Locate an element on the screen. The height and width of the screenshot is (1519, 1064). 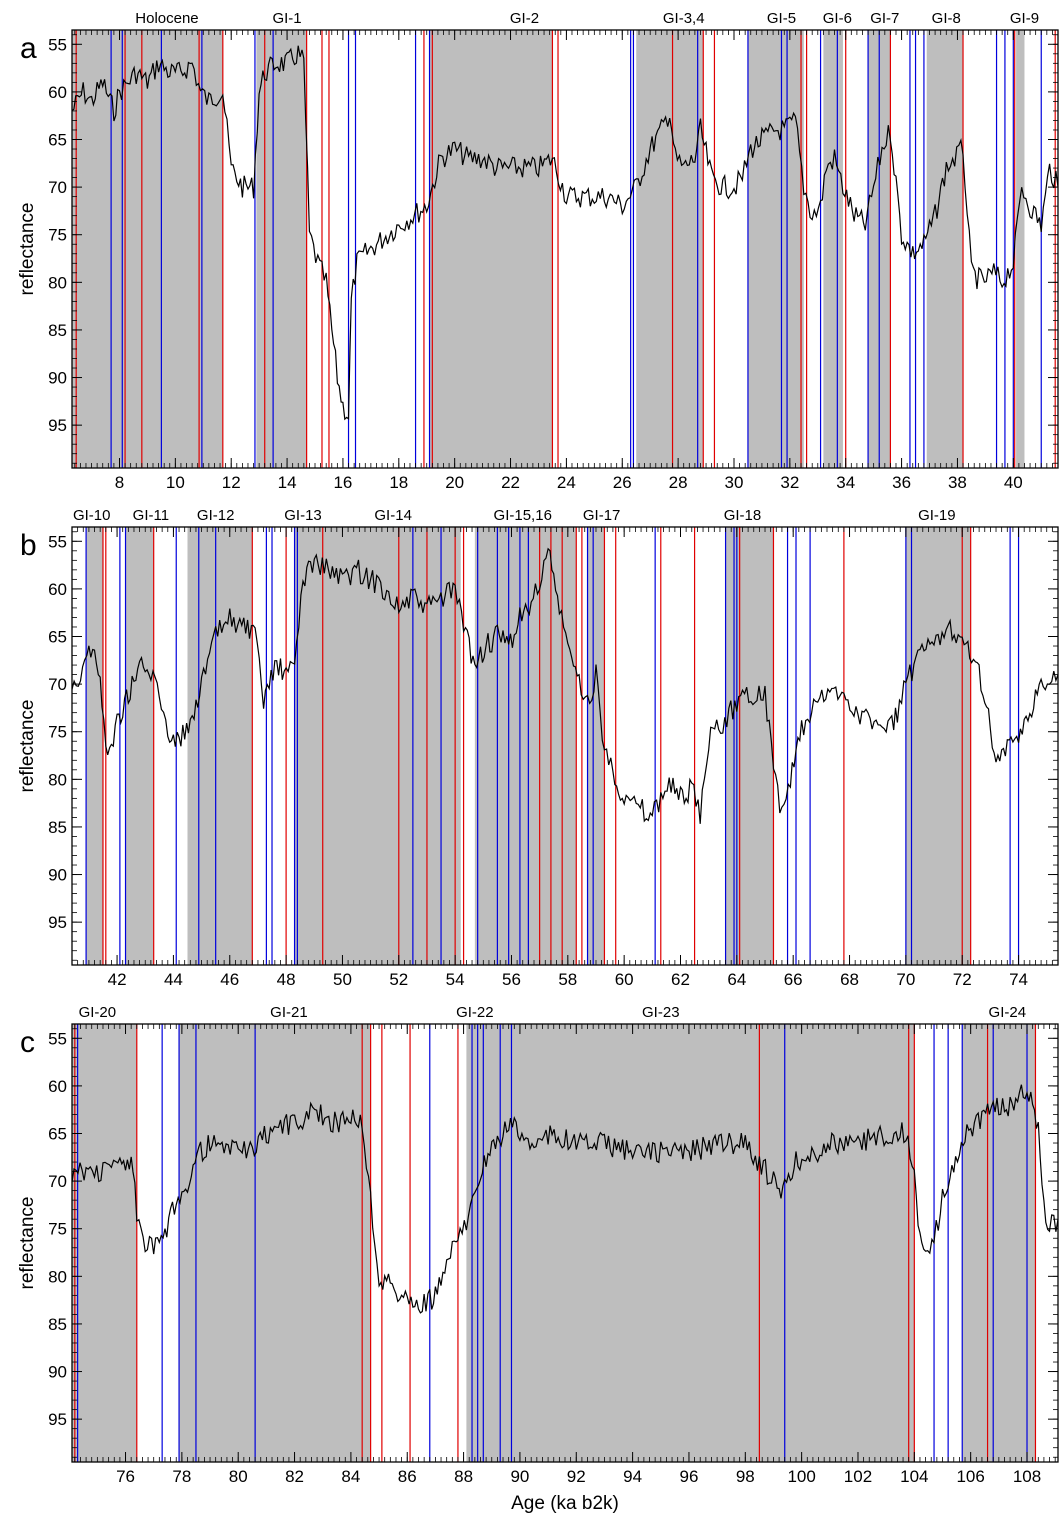
x-tick-label: 100 is located at coordinates (801, 1476).